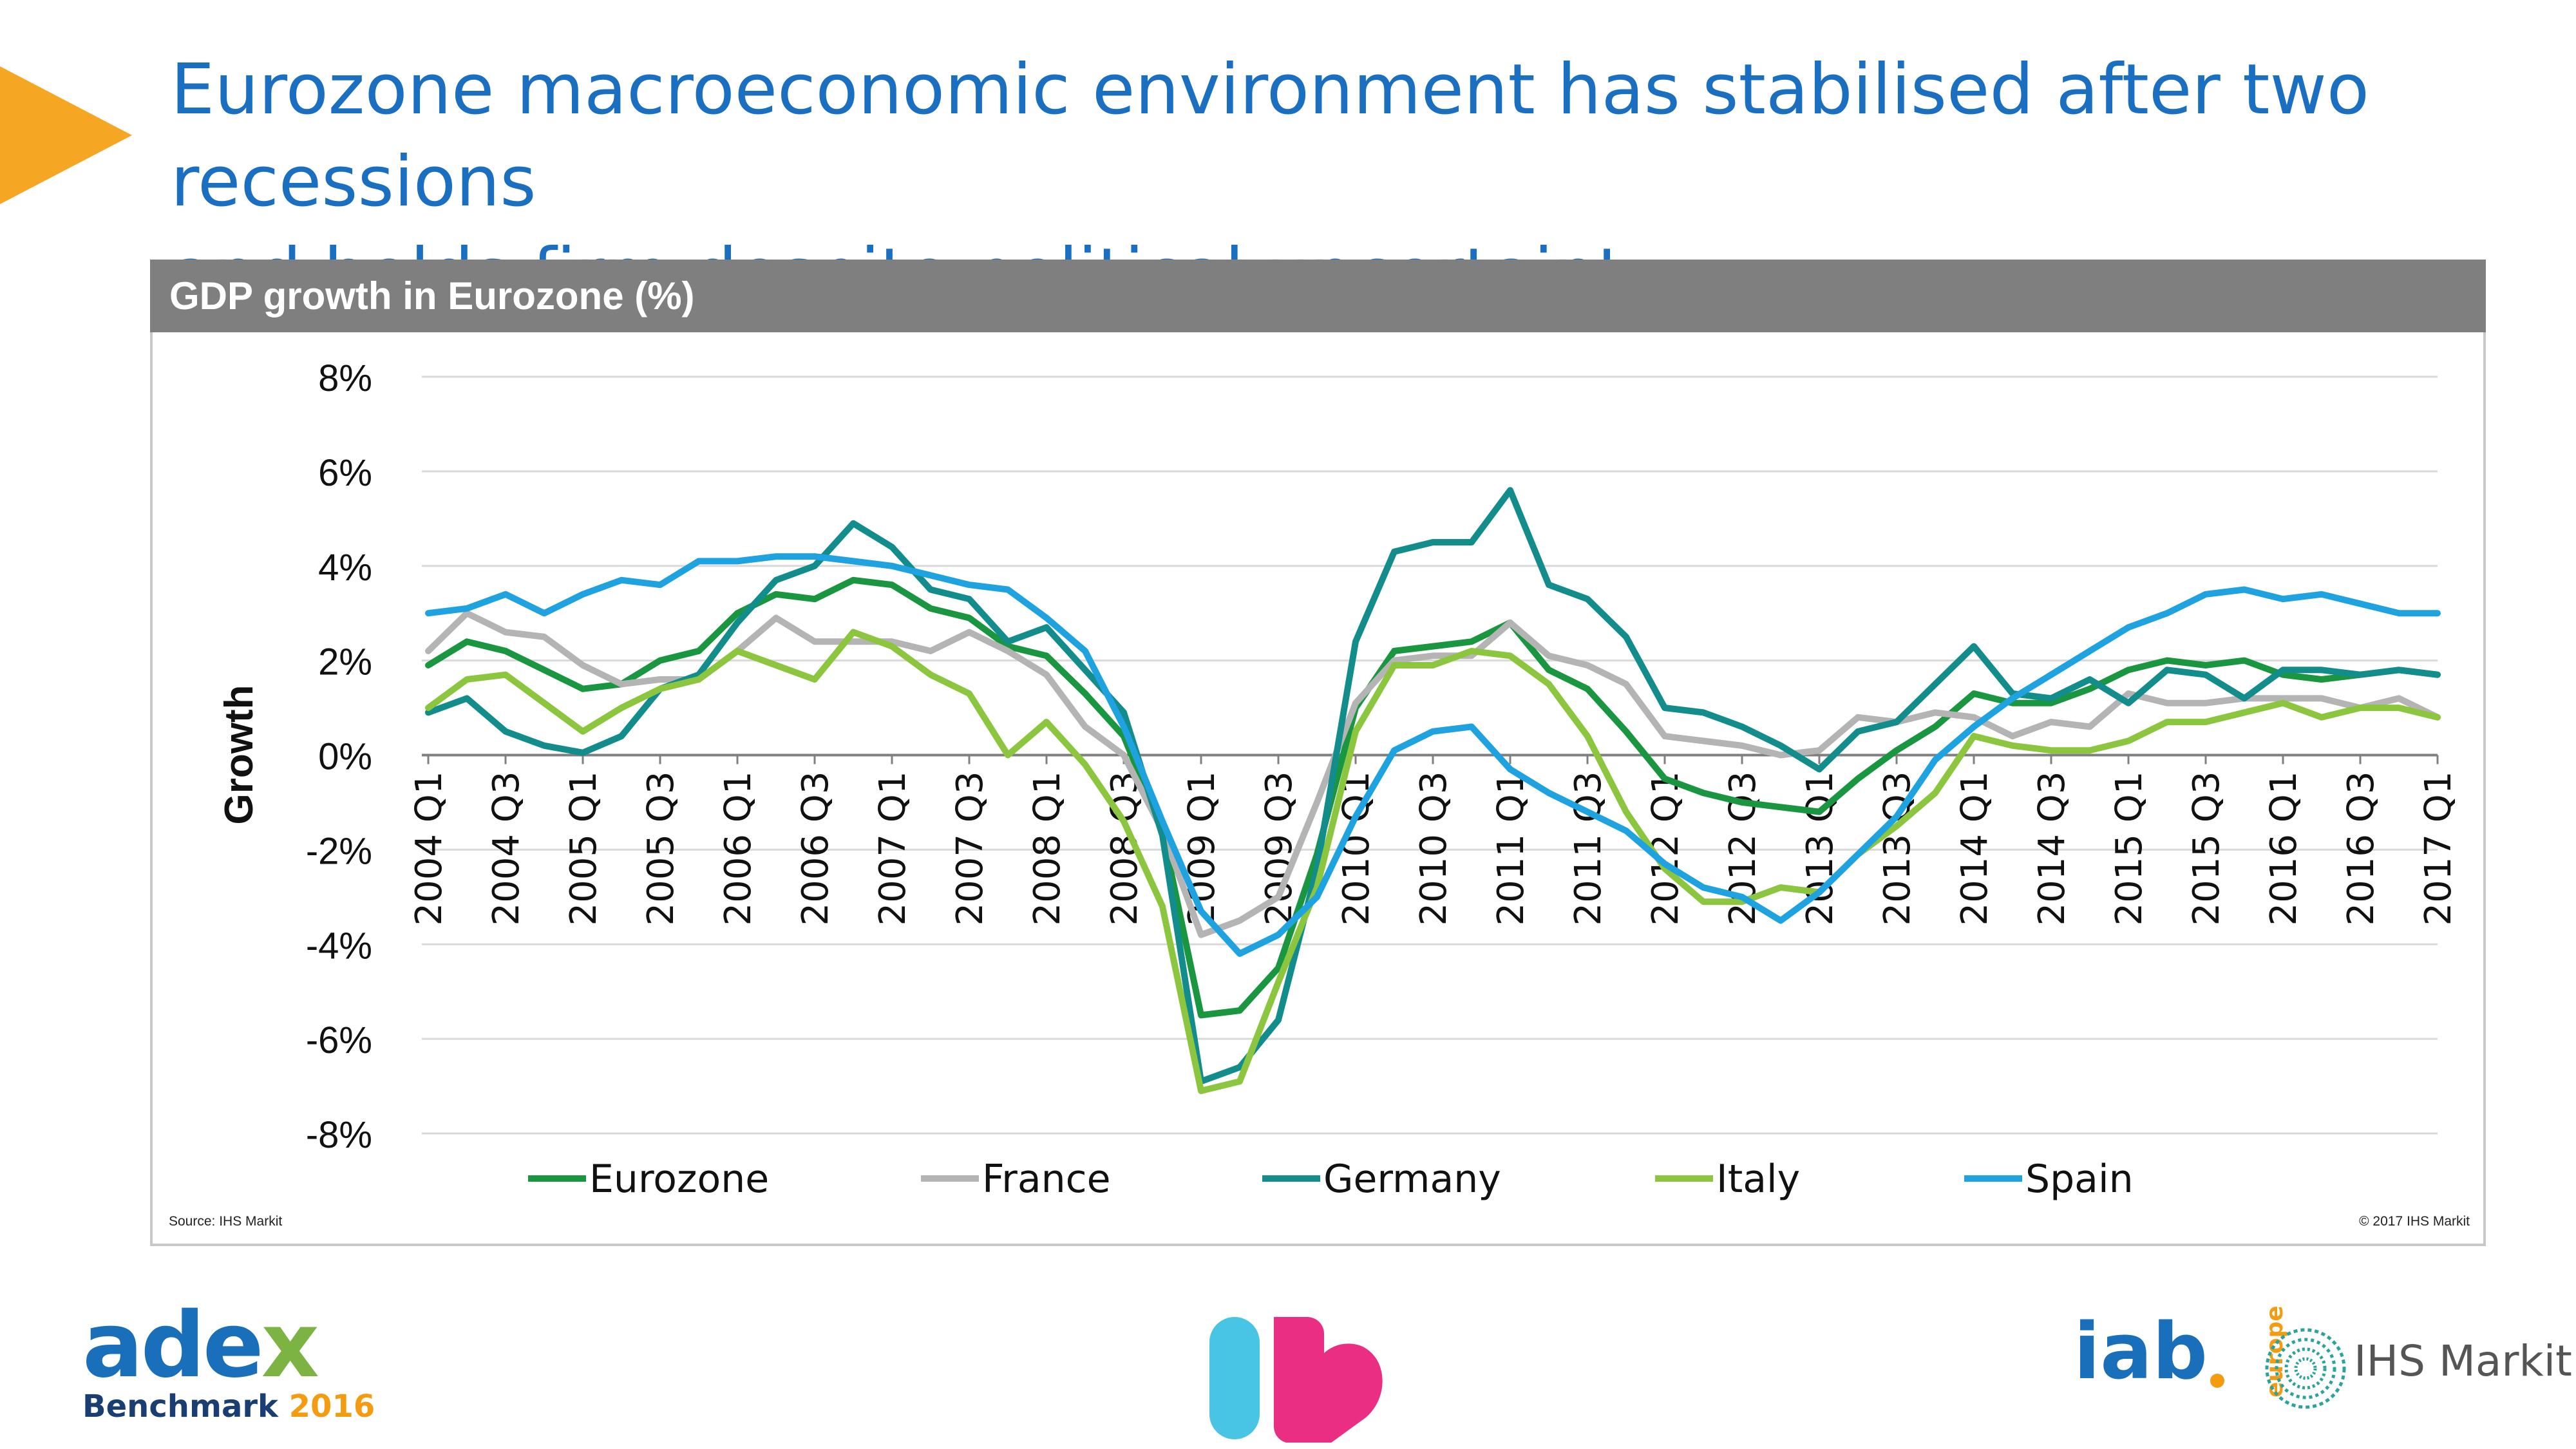 The image size is (2576, 1449). Describe the element at coordinates (1434, 849) in the screenshot. I see `x-tick-label: 2010 Q3` at that location.